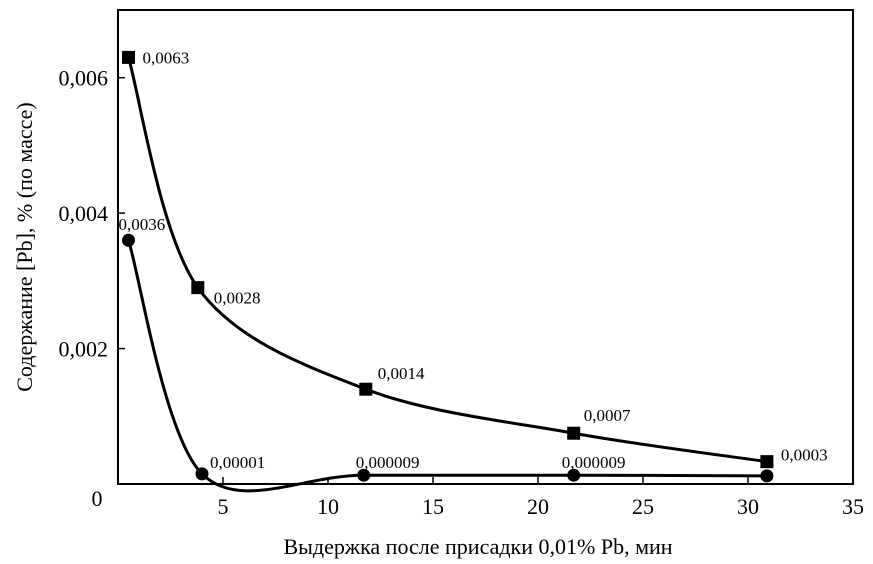 Image resolution: width=873 pixels, height=564 pixels. Describe the element at coordinates (748, 506) in the screenshot. I see `x-tick-label: 30` at that location.